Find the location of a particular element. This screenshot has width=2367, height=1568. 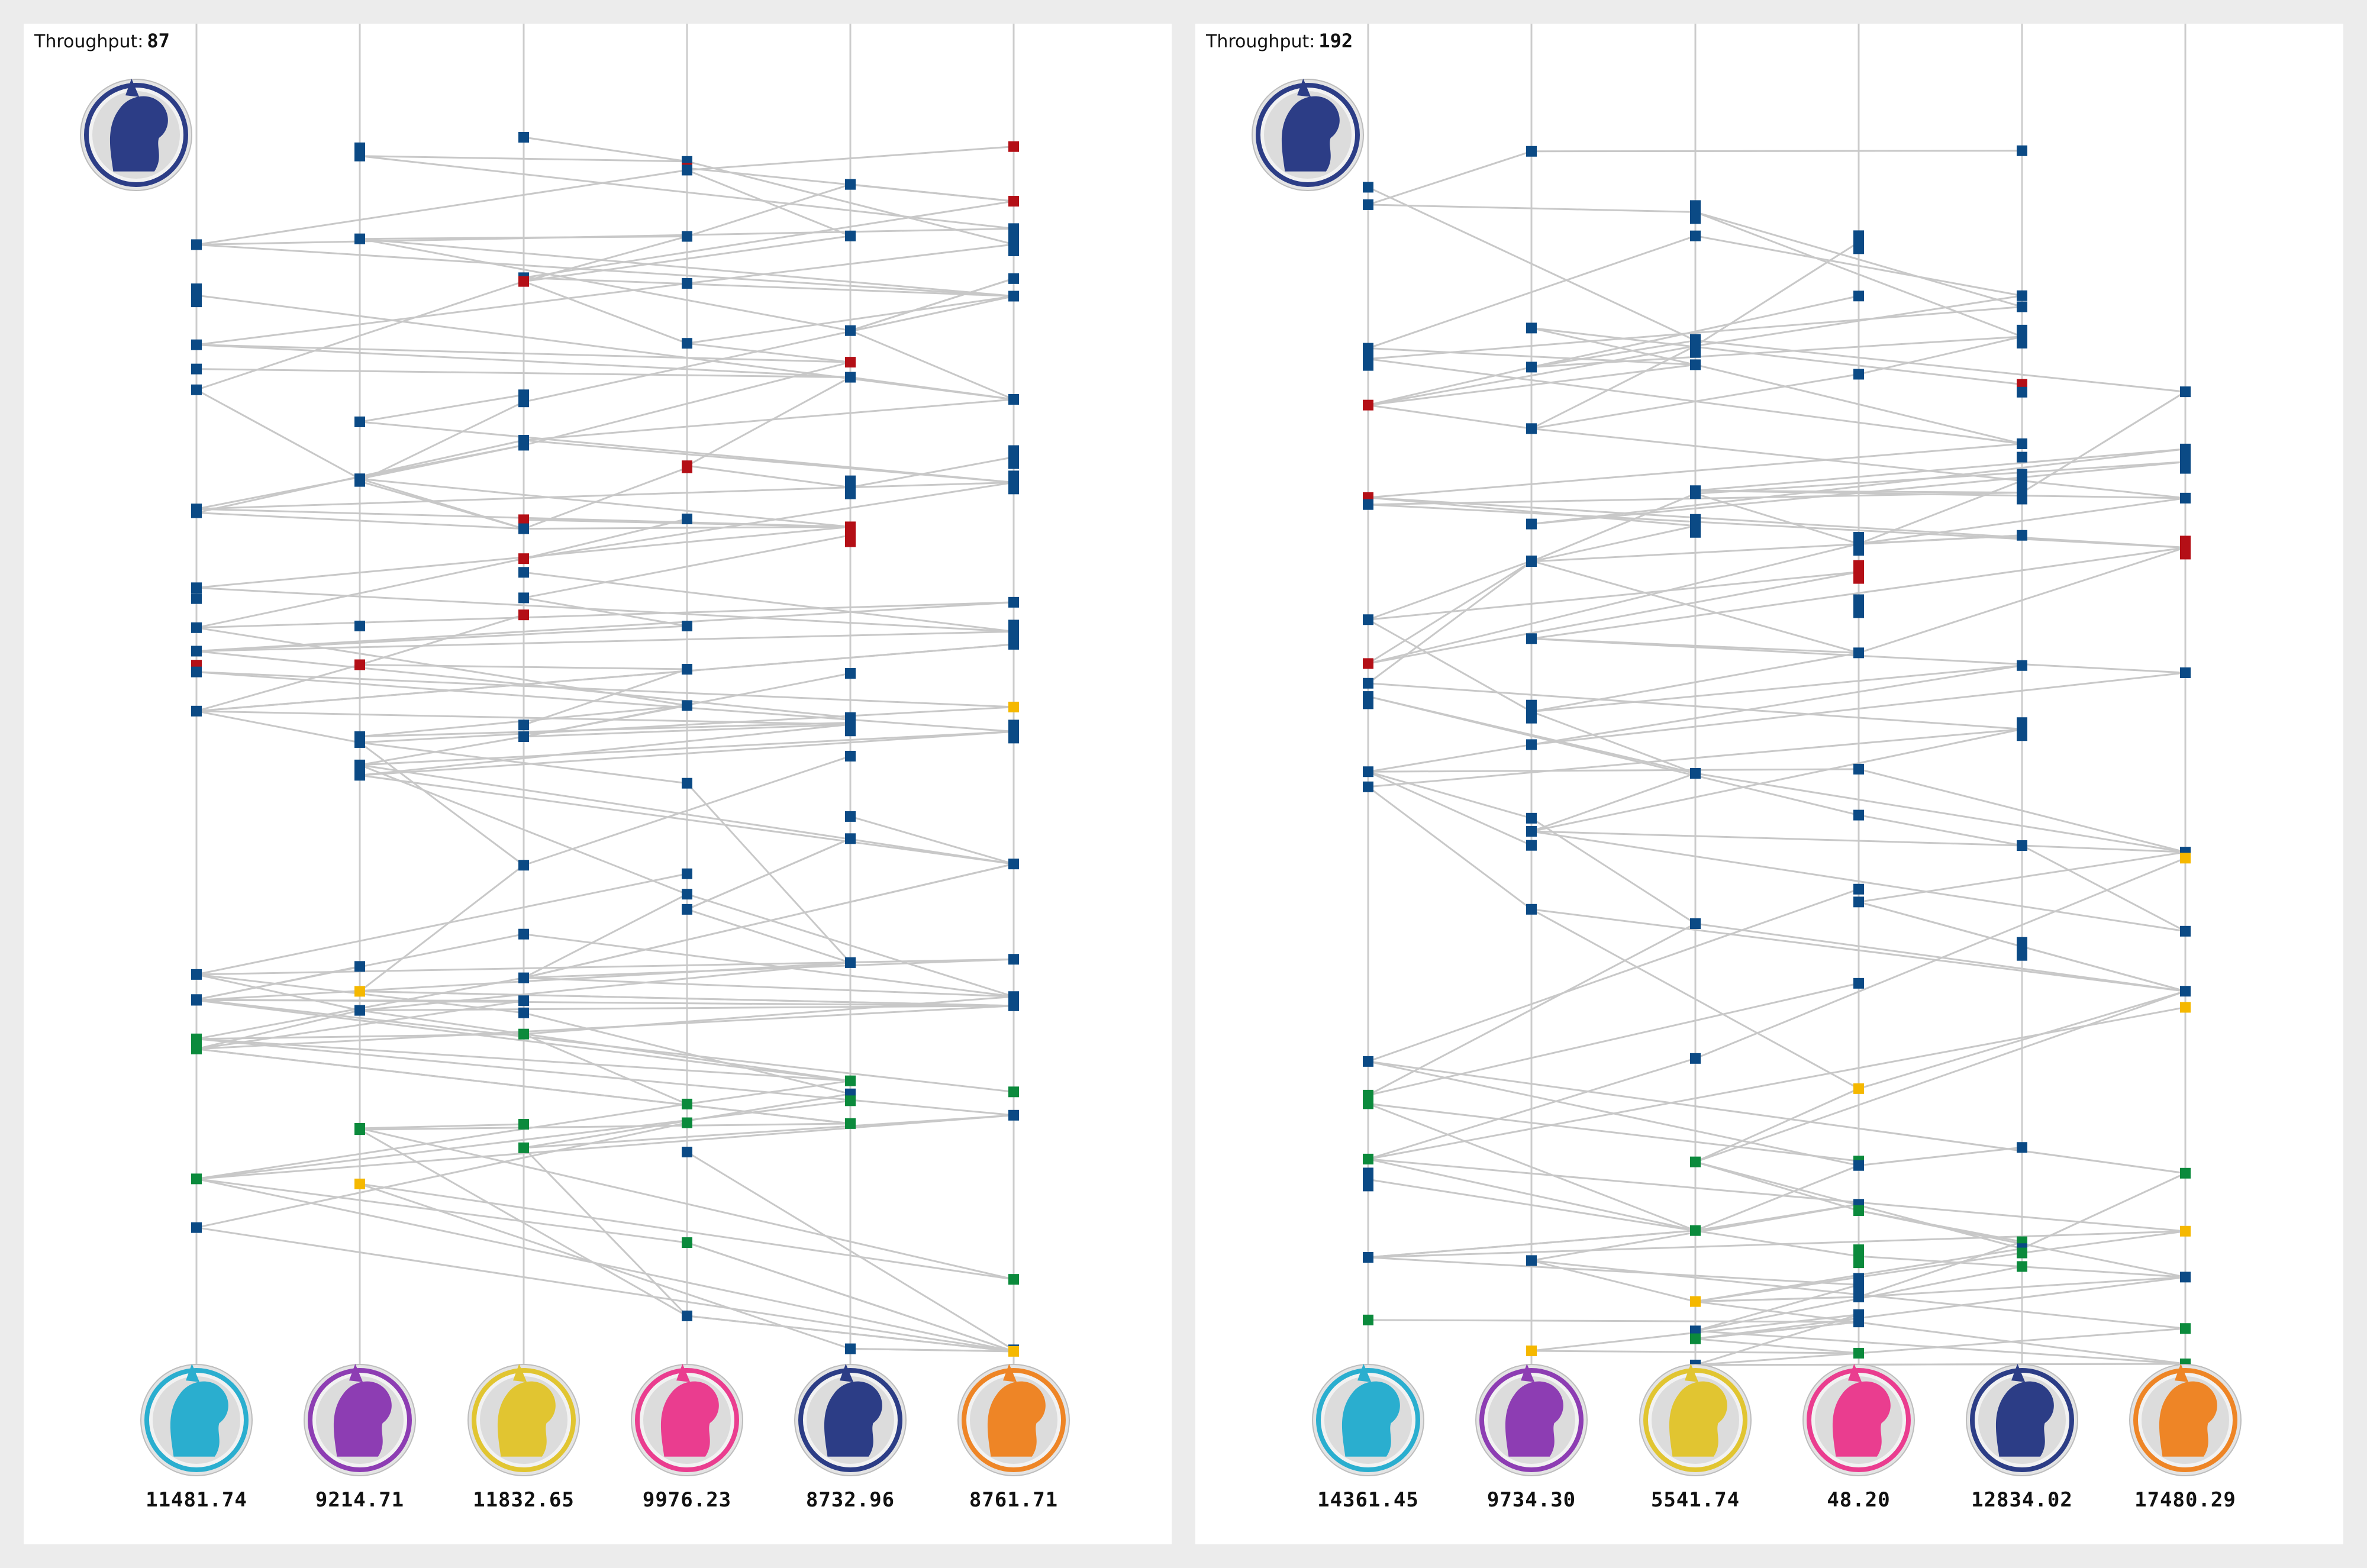

pony-yellow-icon is located at coordinates (1695, 1420).